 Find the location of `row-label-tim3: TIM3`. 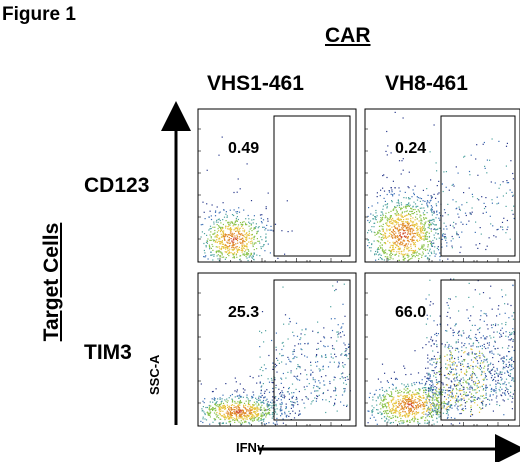

row-label-tim3: TIM3 is located at coordinates (108, 352).